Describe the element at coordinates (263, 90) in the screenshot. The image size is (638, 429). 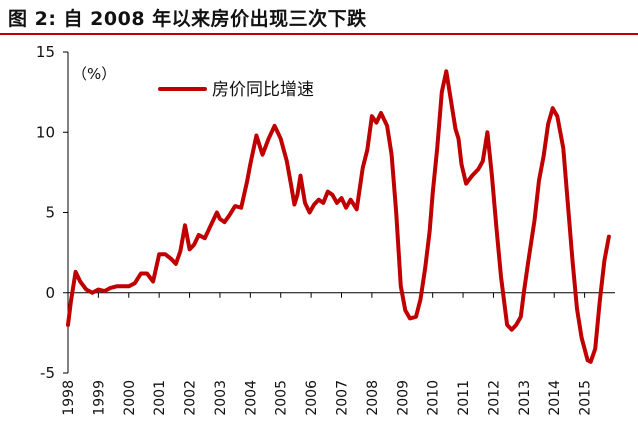
I see `legend-label: 房价同比增速` at that location.